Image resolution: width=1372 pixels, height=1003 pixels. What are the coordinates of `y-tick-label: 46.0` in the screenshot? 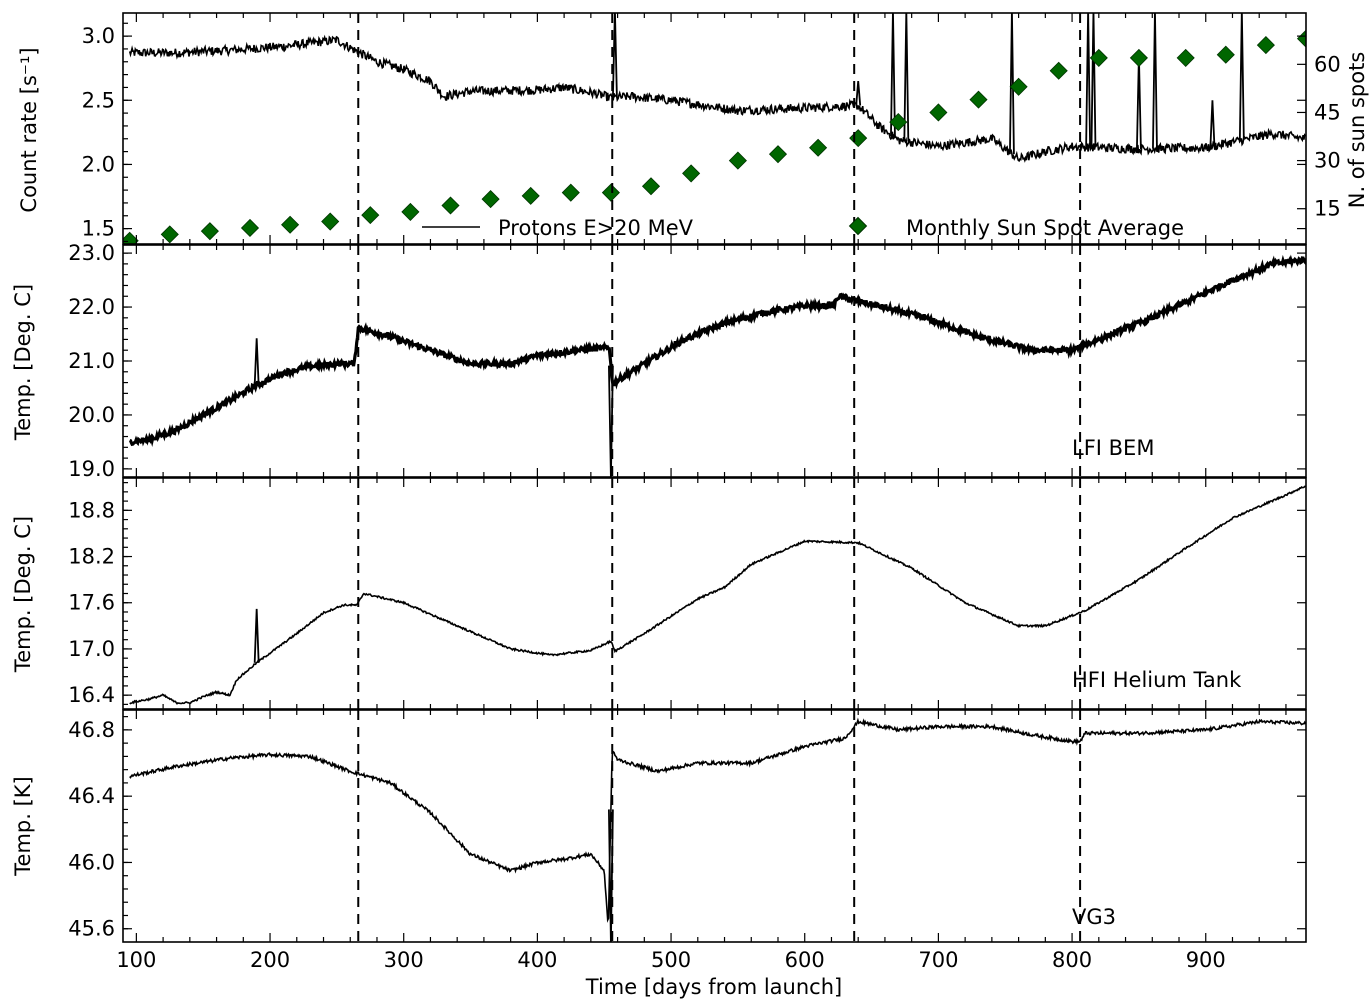 It's located at (91, 862).